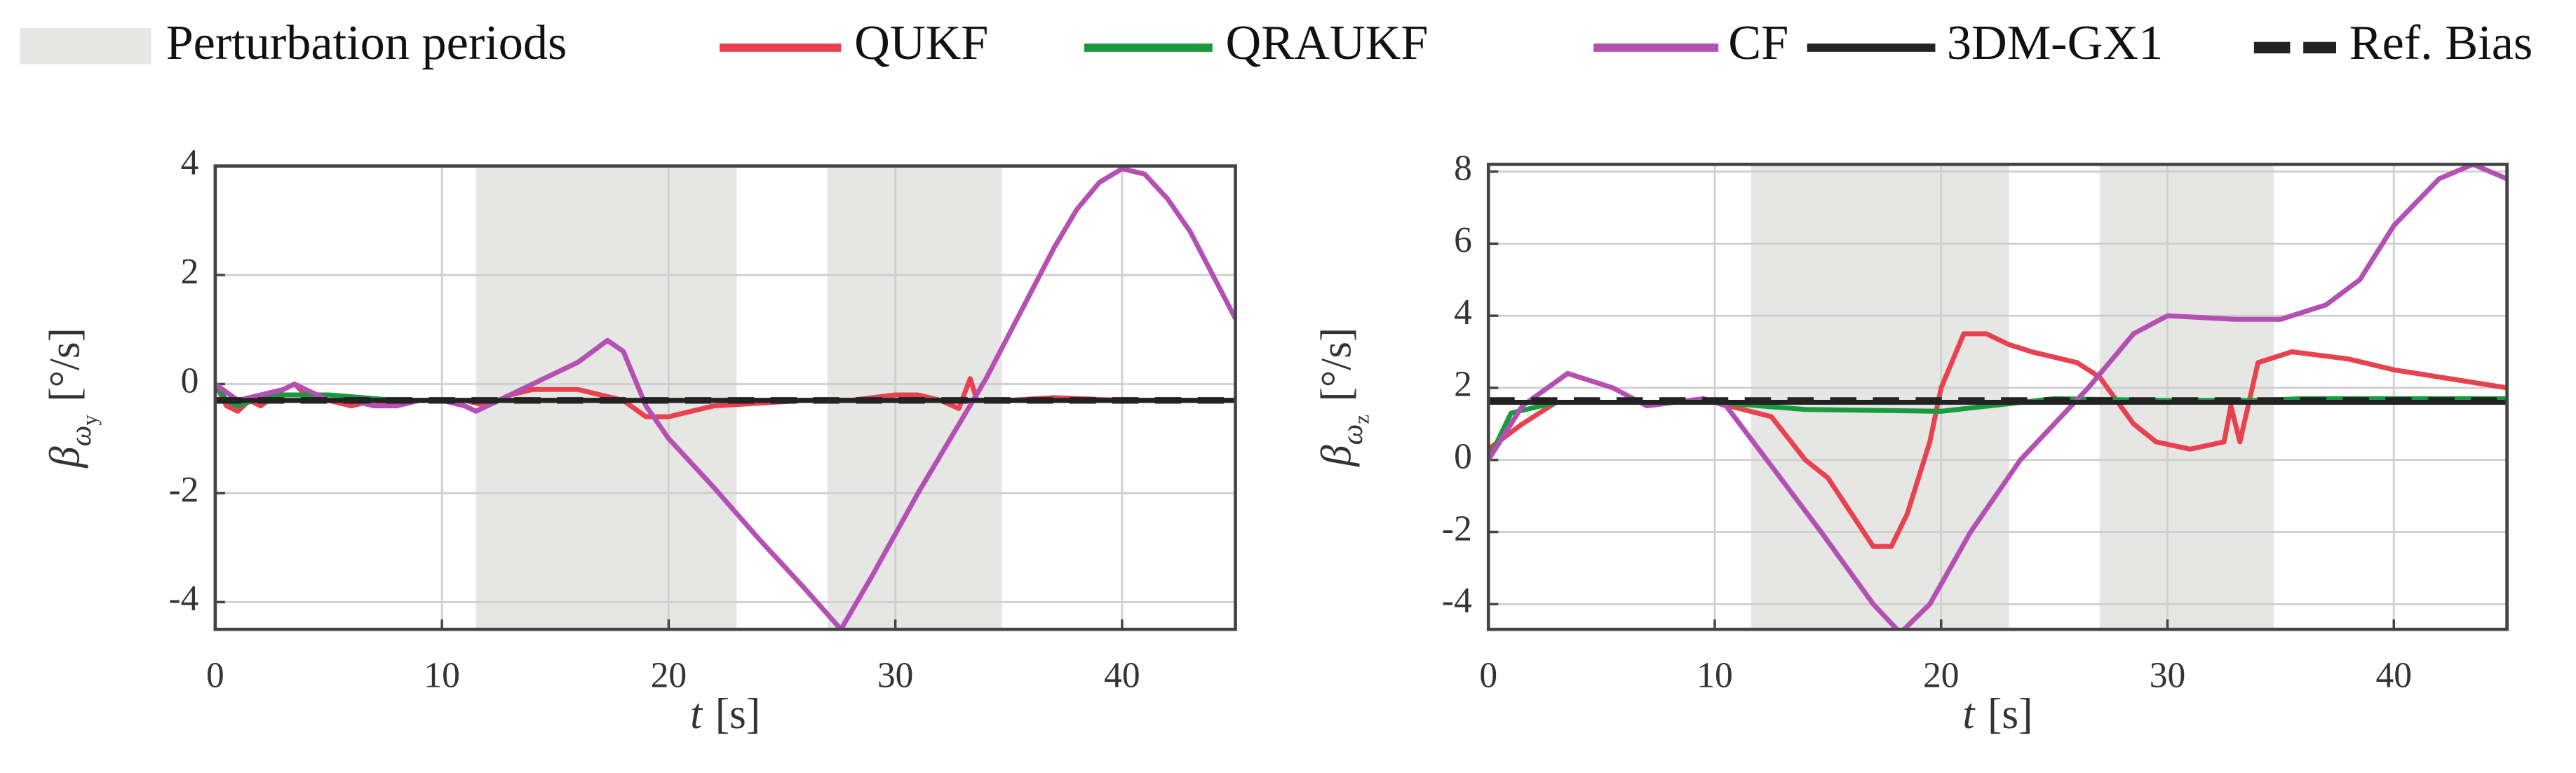 The height and width of the screenshot is (773, 2576). I want to click on legend-label: QRAUKF, so click(1326, 42).